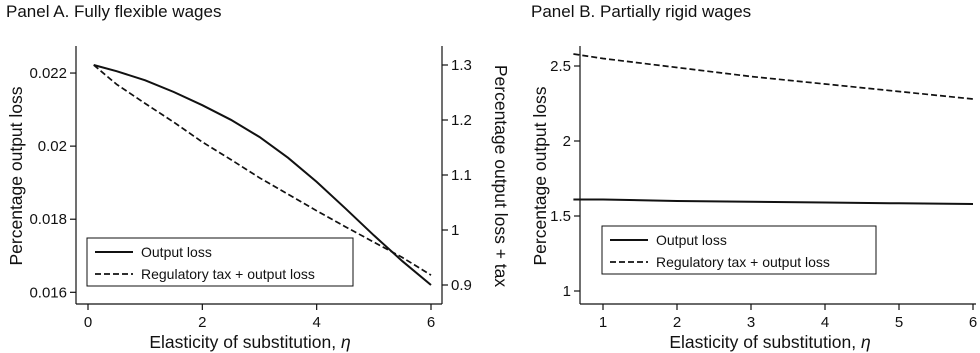 The width and height of the screenshot is (980, 353). I want to click on panel-b-series-2-line, so click(773, 76).